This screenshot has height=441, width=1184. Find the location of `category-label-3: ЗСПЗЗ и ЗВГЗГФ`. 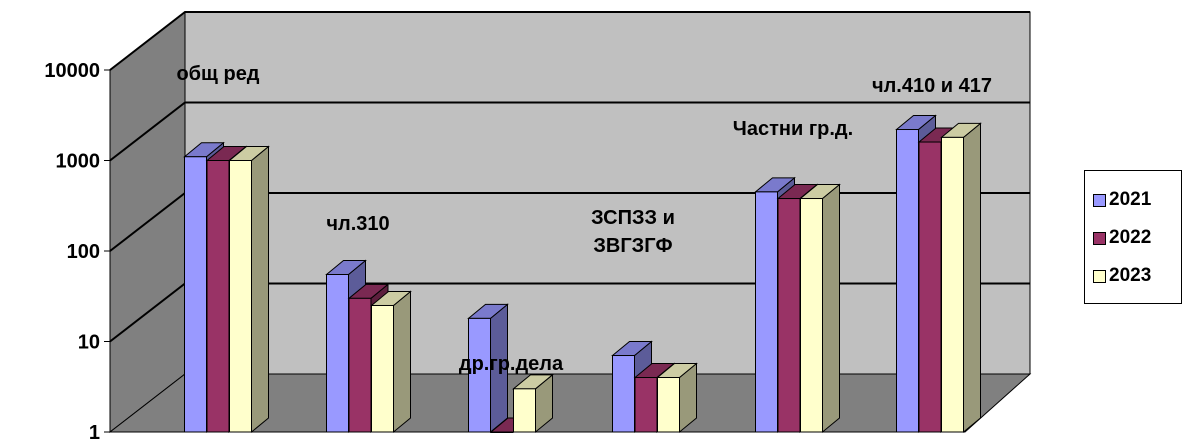

category-label-3: ЗСПЗЗ и ЗВГЗГФ is located at coordinates (633, 232).